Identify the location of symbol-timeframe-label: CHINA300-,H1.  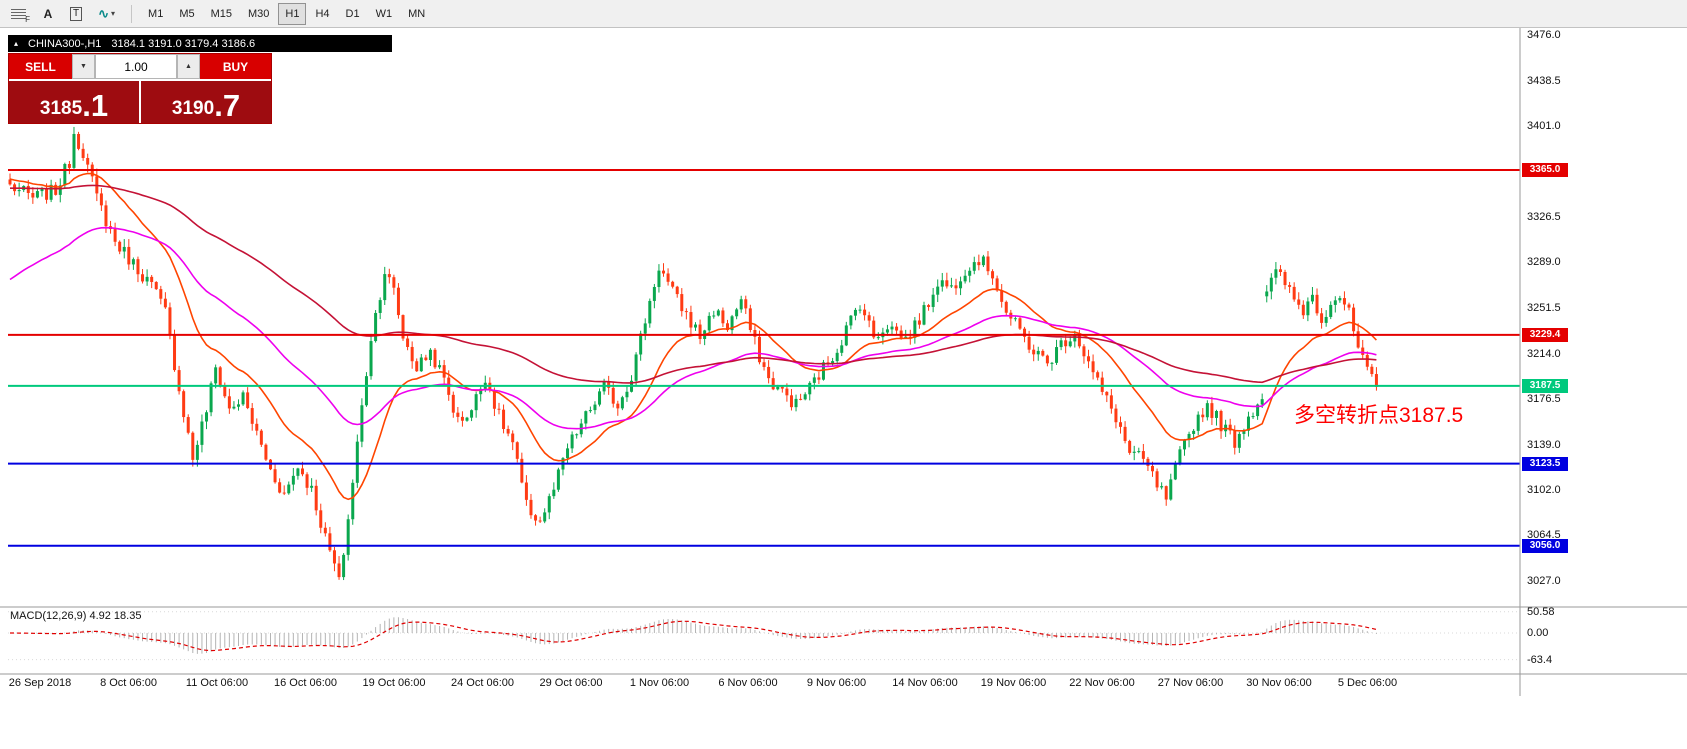
(65, 43).